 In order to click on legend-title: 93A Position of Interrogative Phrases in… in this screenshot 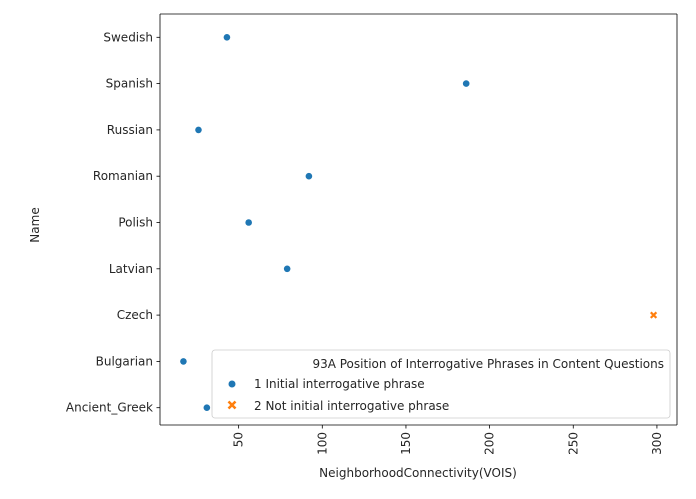, I will do `click(488, 364)`.